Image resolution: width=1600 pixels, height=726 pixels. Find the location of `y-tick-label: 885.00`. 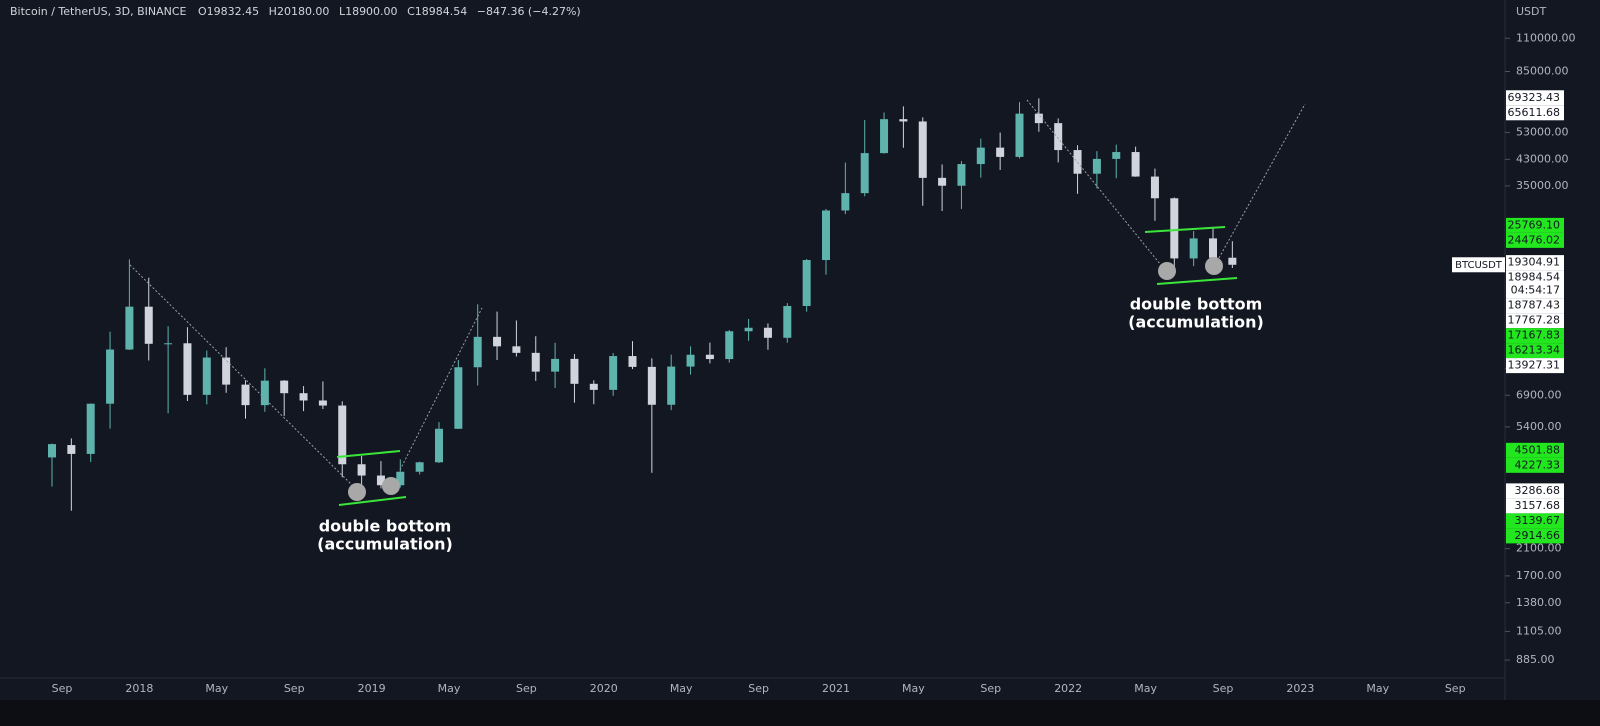

y-tick-label: 885.00 is located at coordinates (1535, 659).